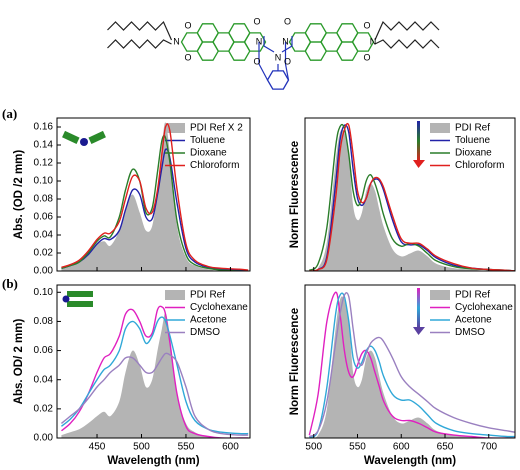 The image size is (520, 470). I want to click on y-tick-label: 0.16, so click(44, 127).